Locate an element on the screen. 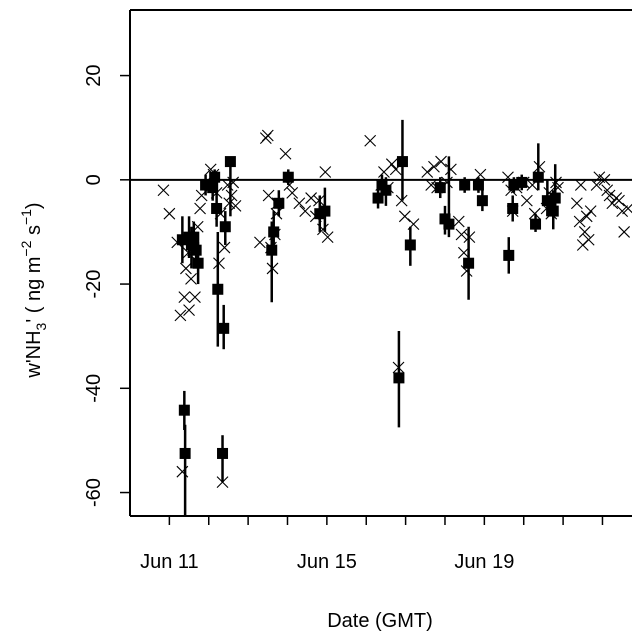  y-axis-ticks: -60 -40 -20 0 20 is located at coordinates (106, 285).